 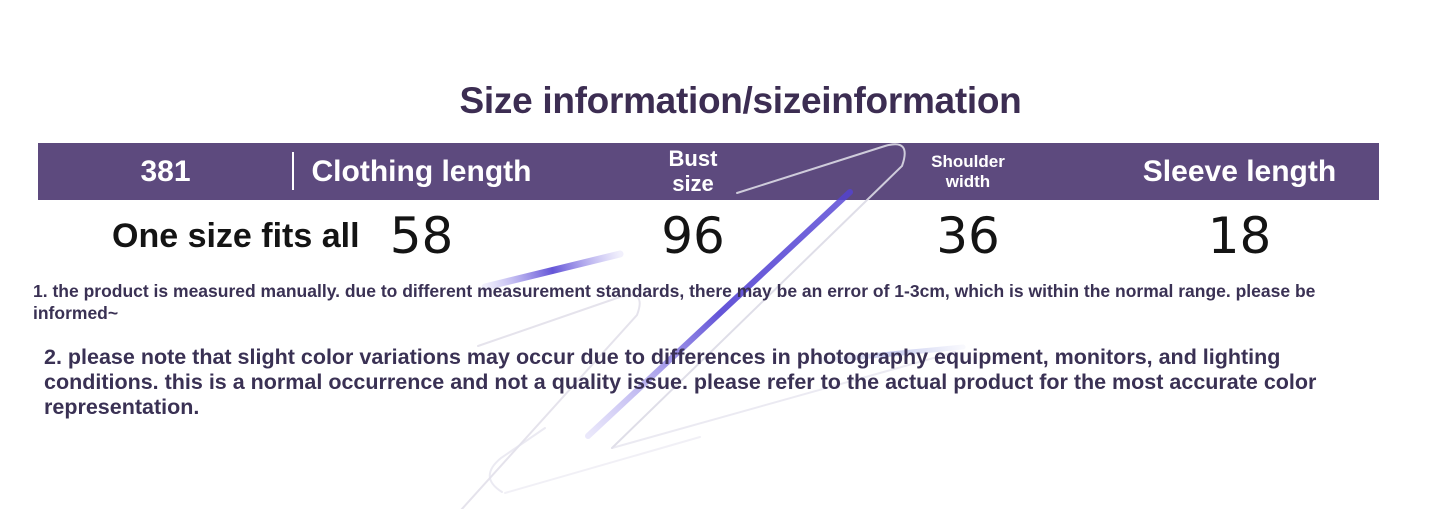 What do you see at coordinates (693, 236) in the screenshot?
I see `value-bust-size: 96` at bounding box center [693, 236].